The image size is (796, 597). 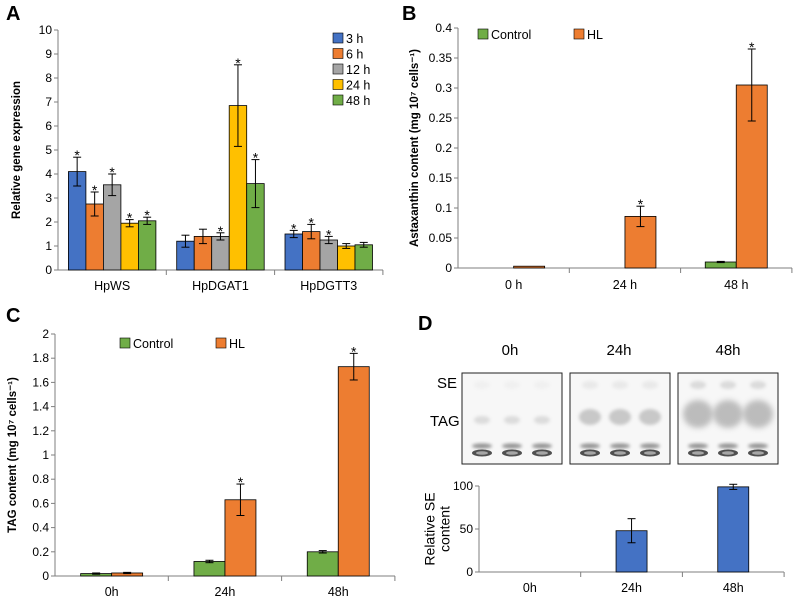 I want to click on panel-label-d: D, so click(x=425, y=324).